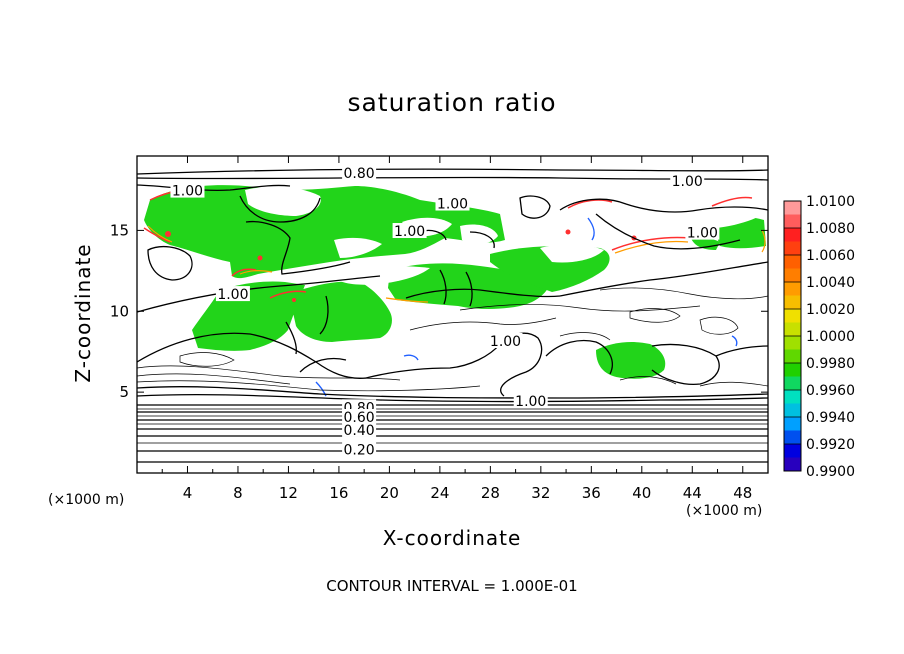  What do you see at coordinates (830, 256) in the screenshot?
I see `colorbar-label: 1.0060` at bounding box center [830, 256].